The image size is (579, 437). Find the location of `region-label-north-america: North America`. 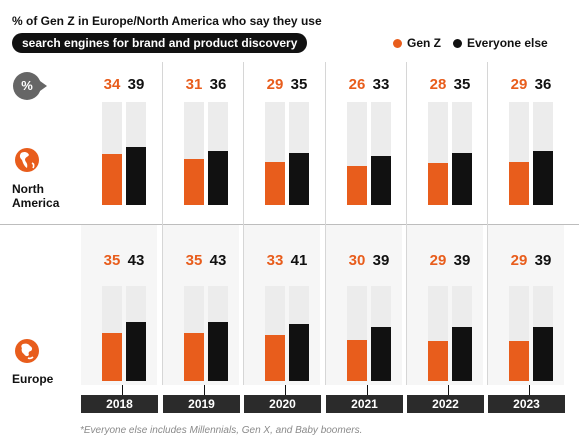

region-label-north-america: North America is located at coordinates (47, 196).